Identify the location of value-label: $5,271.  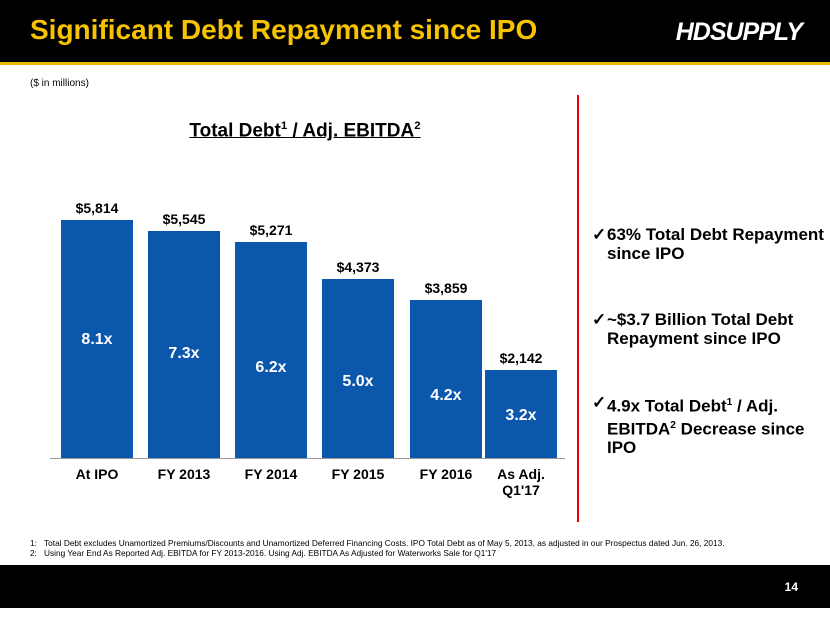
(271, 230).